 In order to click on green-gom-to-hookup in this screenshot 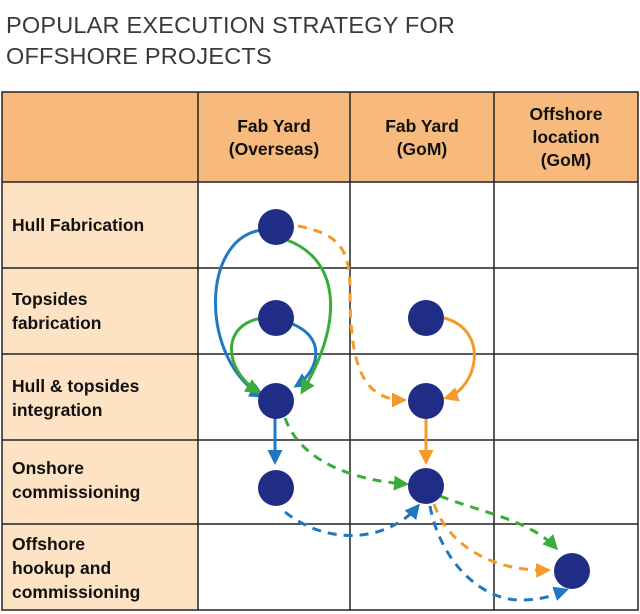, I will do `click(499, 522)`.